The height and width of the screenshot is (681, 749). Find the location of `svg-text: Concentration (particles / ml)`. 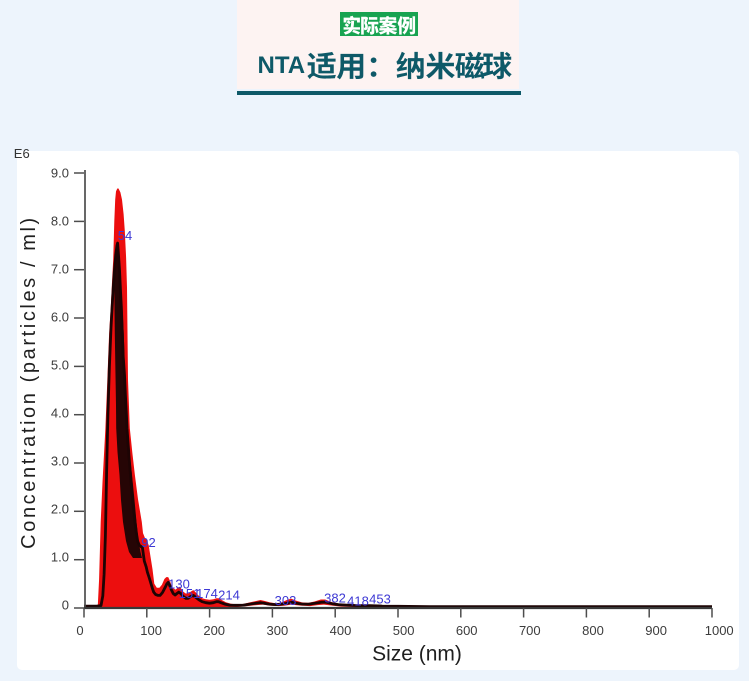

svg-text: Concentration (particles / ml) is located at coordinates (29, 382).